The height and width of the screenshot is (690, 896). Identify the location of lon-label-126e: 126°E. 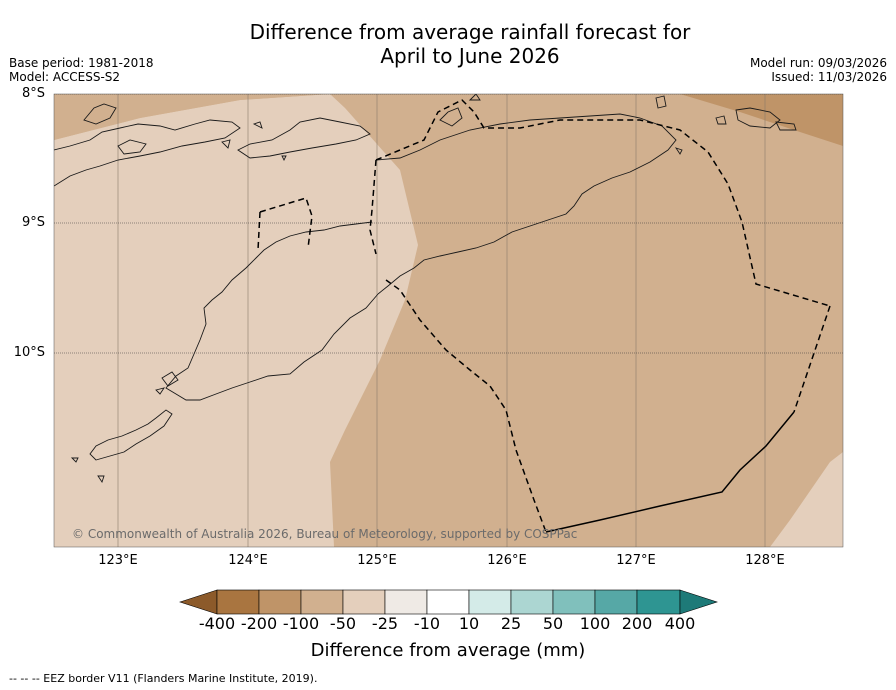
(507, 560).